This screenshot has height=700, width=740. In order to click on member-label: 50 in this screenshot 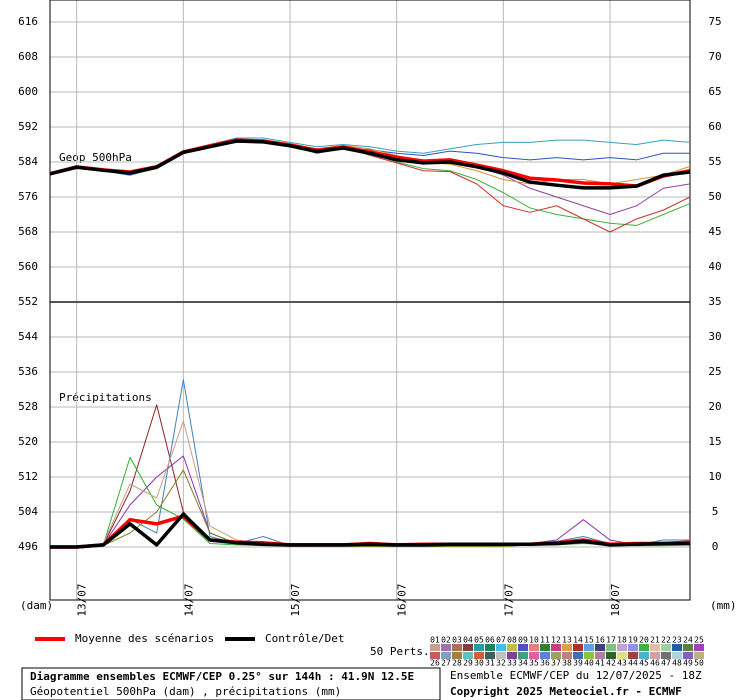, I will do `click(699, 663)`.